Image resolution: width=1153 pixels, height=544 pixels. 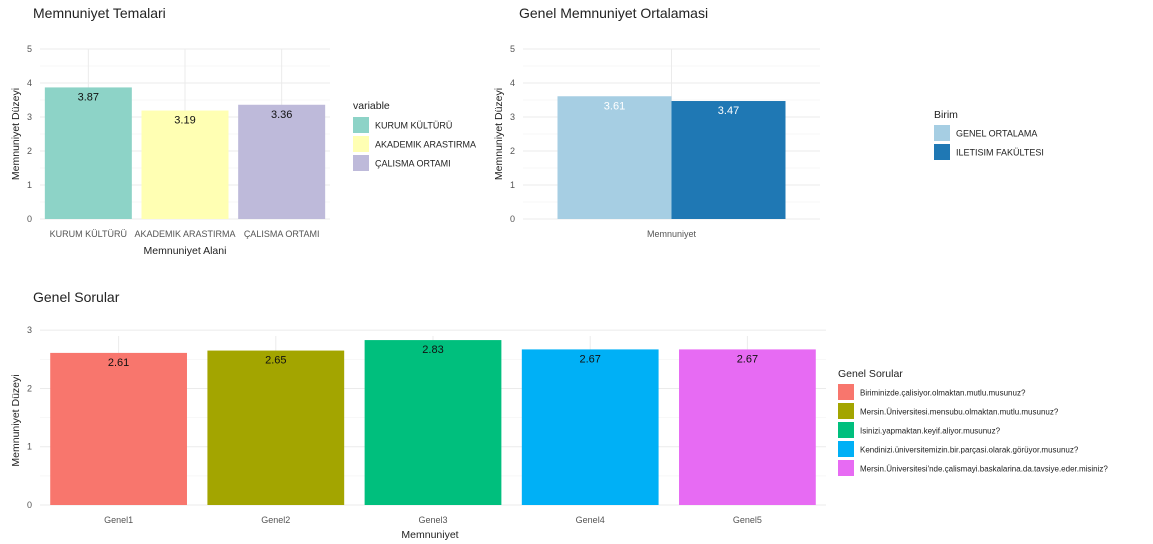 I want to click on x-tick-label: Genel3, so click(x=432, y=520).